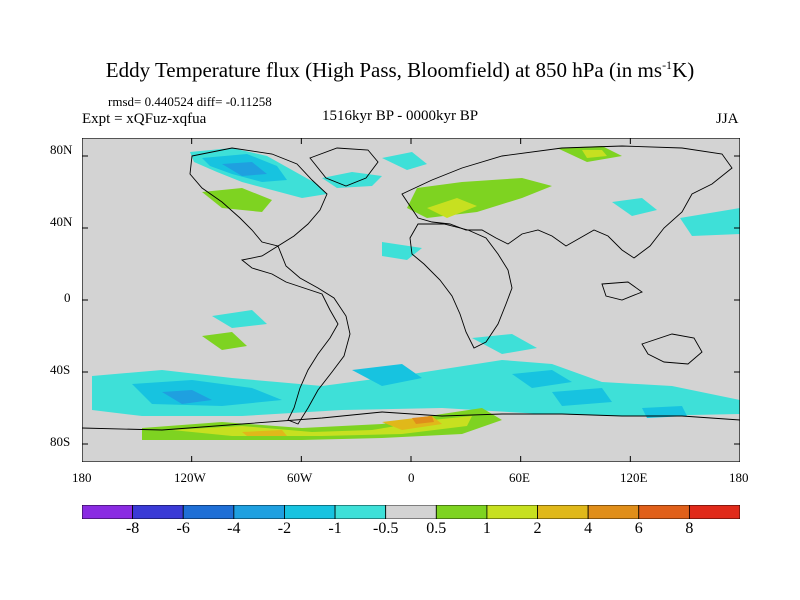 This screenshot has width=800, height=600. What do you see at coordinates (60, 369) in the screenshot?
I see `y-tick-label: 40S` at bounding box center [60, 369].